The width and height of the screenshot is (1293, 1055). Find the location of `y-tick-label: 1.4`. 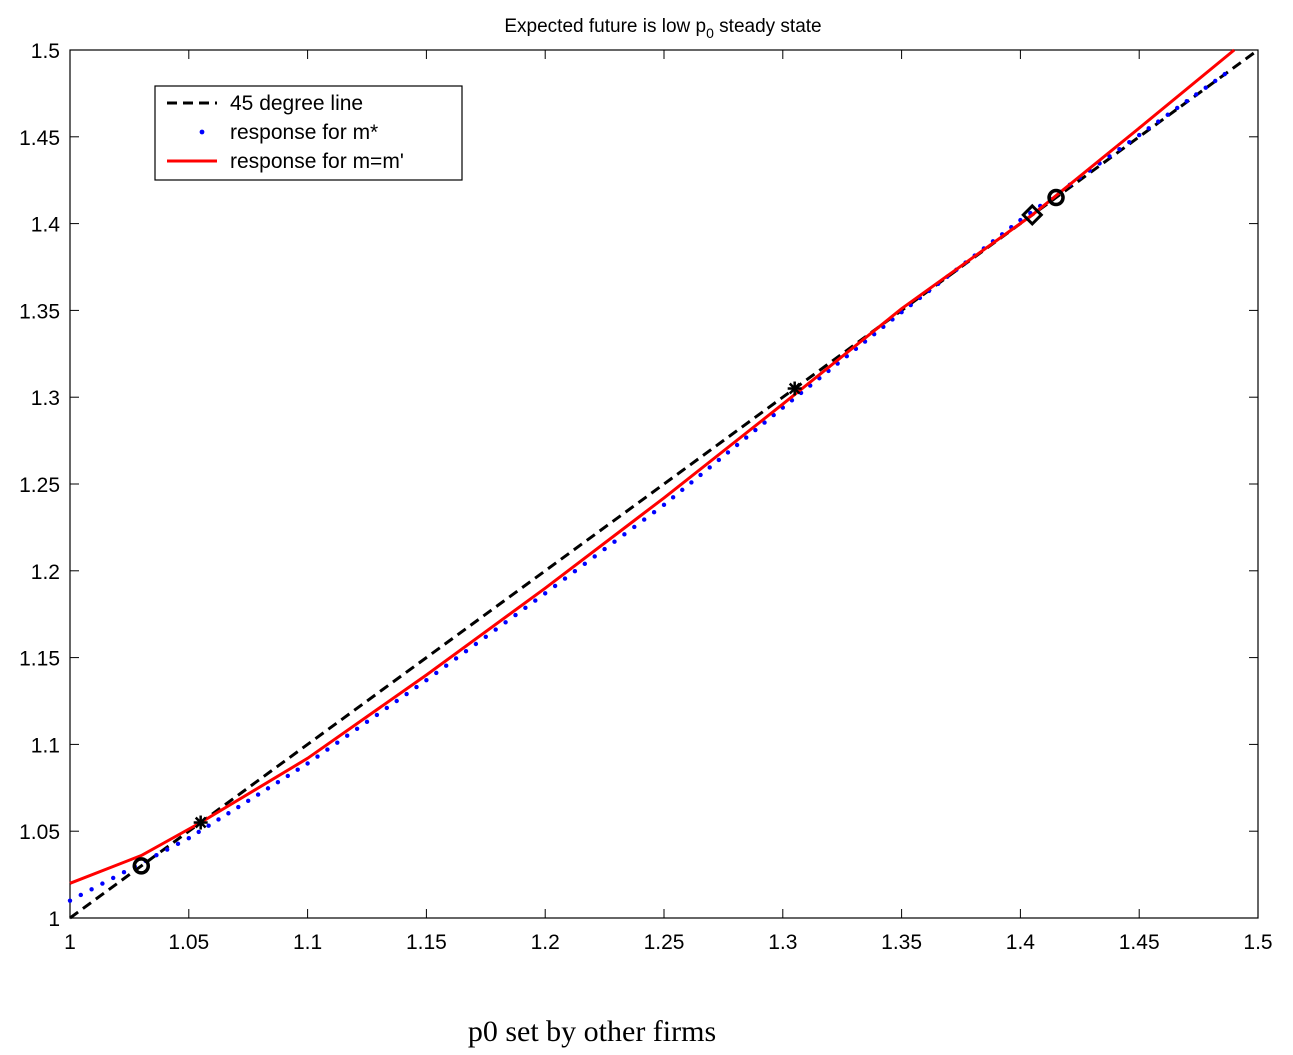

y-tick-label: 1.4 is located at coordinates (46, 225).